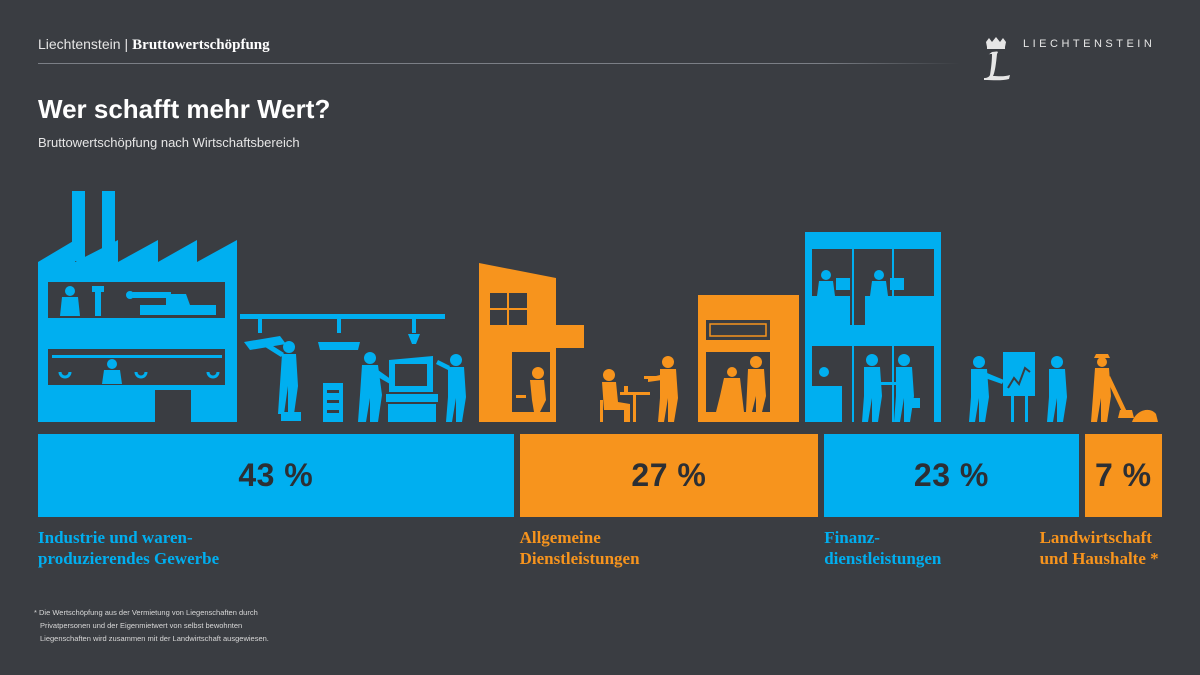 The height and width of the screenshot is (675, 1200). Describe the element at coordinates (997, 59) in the screenshot. I see `liechtenstein-logo-icon` at that location.